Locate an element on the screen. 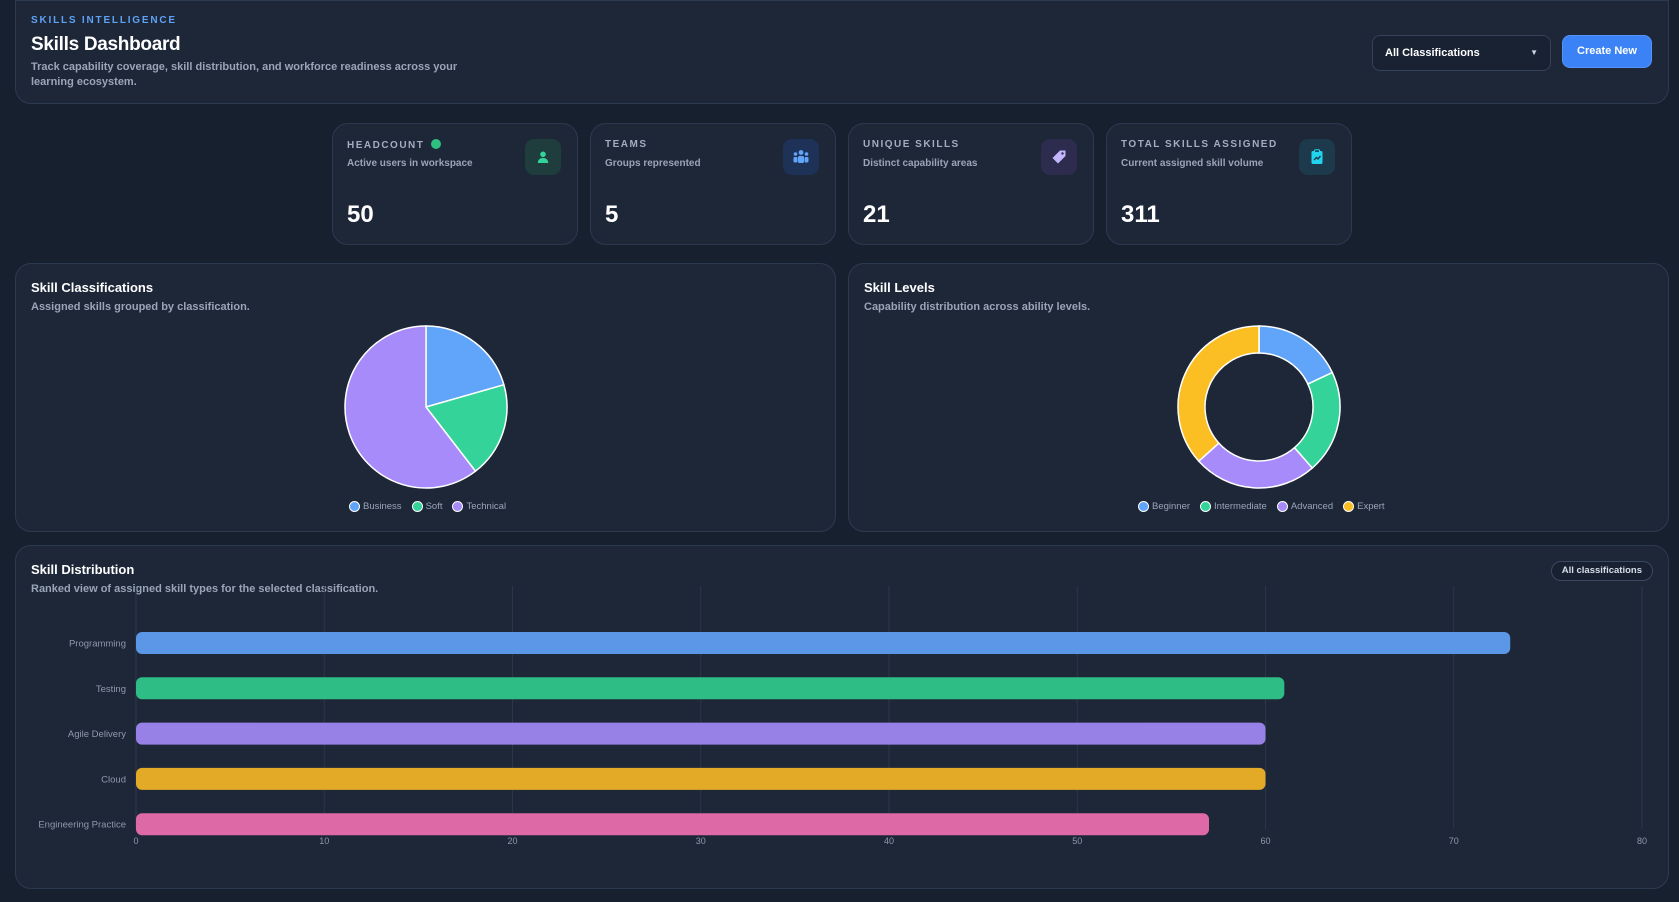 The width and height of the screenshot is (1679, 902). kpi-description: Groups represented is located at coordinates (653, 163).